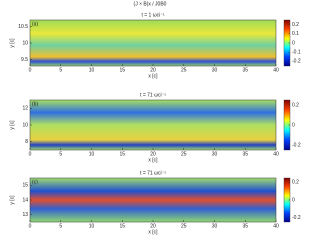  What do you see at coordinates (295, 34) in the screenshot?
I see `colorbar-tick-label: 0.1` at bounding box center [295, 34].